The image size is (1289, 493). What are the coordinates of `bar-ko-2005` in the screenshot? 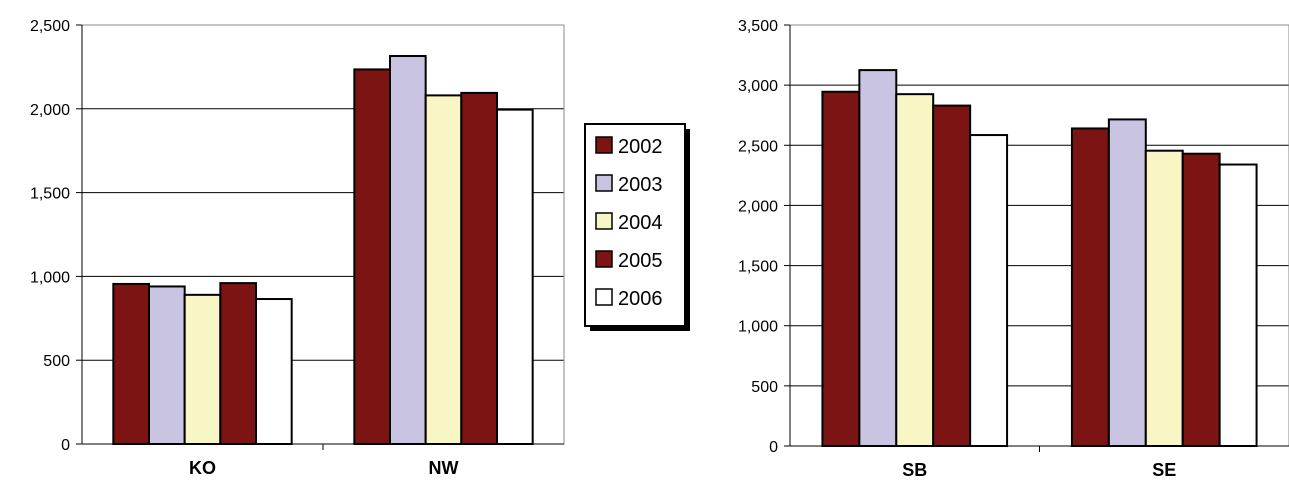 It's located at (238, 363).